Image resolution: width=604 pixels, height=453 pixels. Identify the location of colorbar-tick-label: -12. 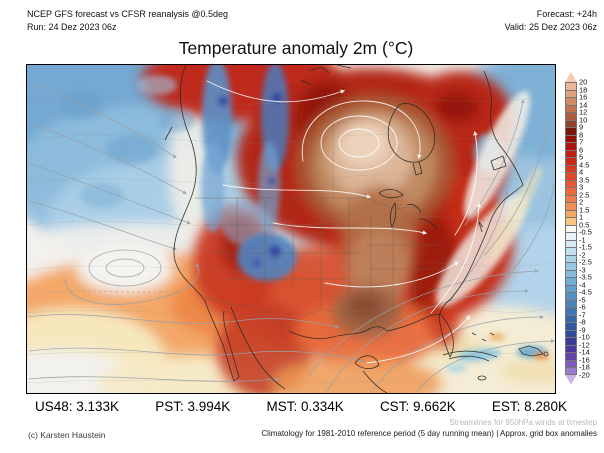
(584, 344).